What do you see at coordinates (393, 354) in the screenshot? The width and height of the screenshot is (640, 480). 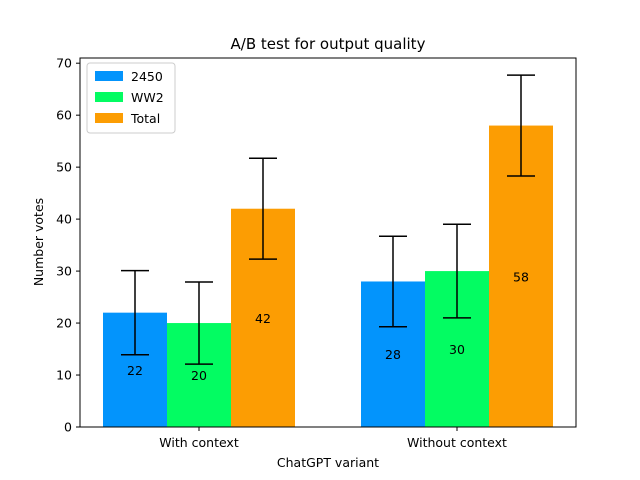 I see `bar-value-label: 28` at bounding box center [393, 354].